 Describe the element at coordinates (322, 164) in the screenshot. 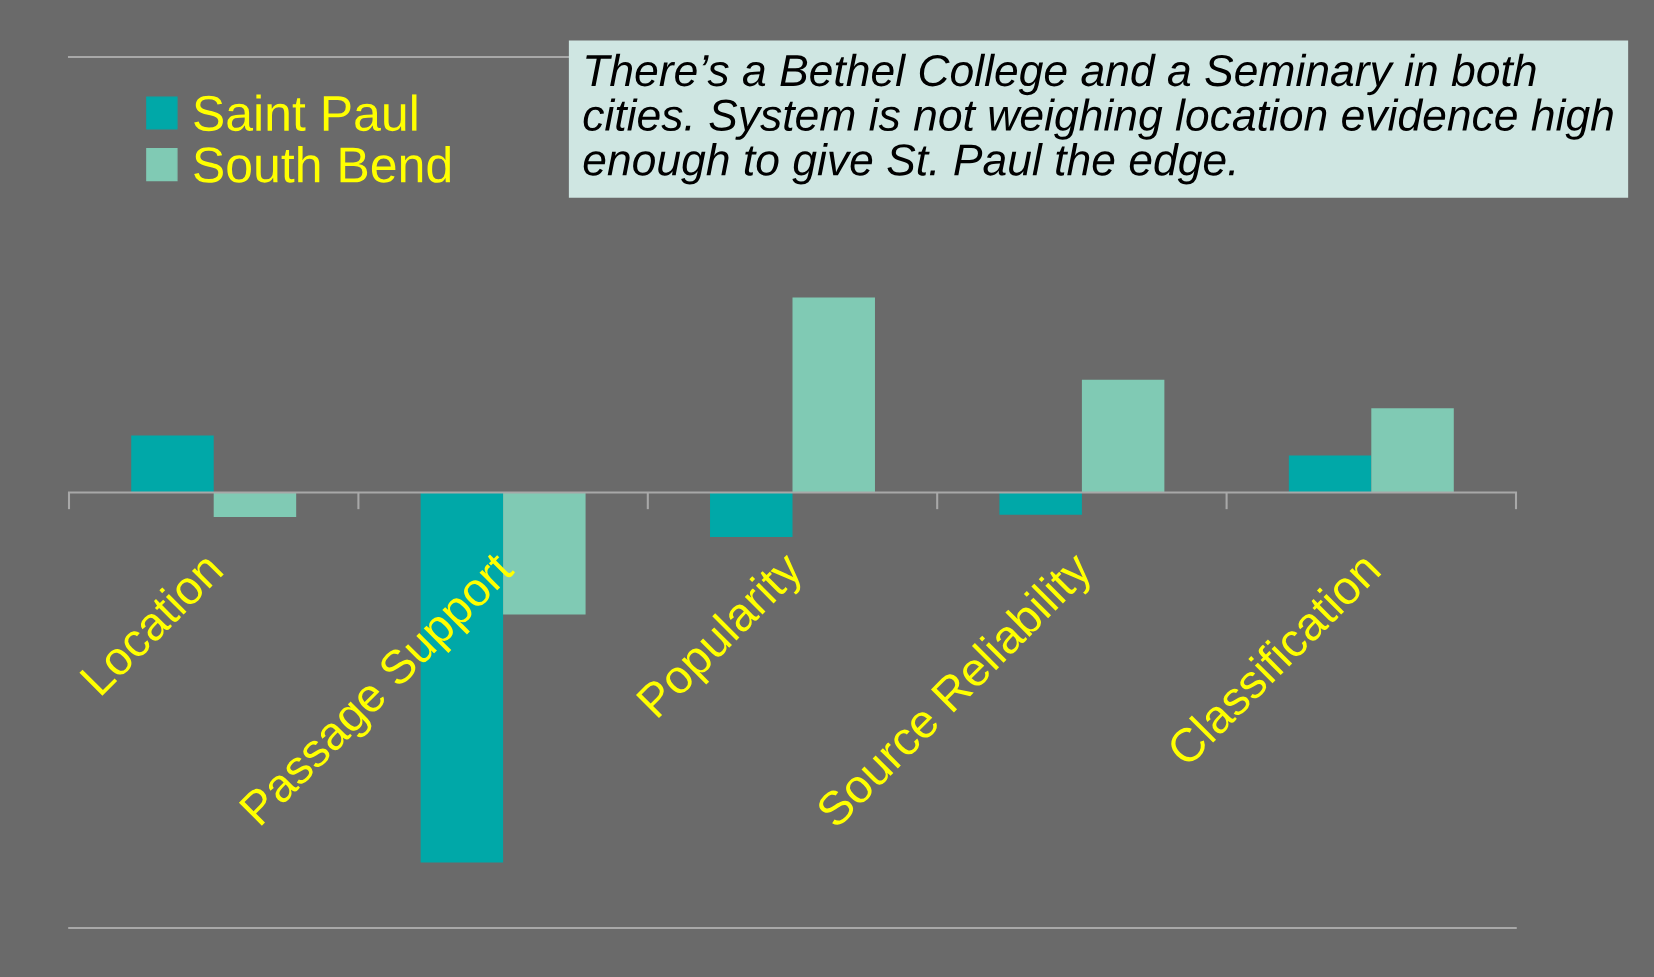

I see `legend-label: South Bend` at that location.